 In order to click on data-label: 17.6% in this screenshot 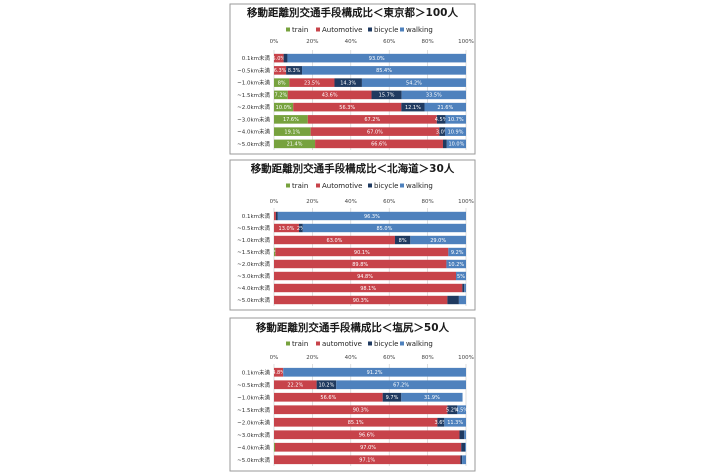, I will do `click(291, 120)`.